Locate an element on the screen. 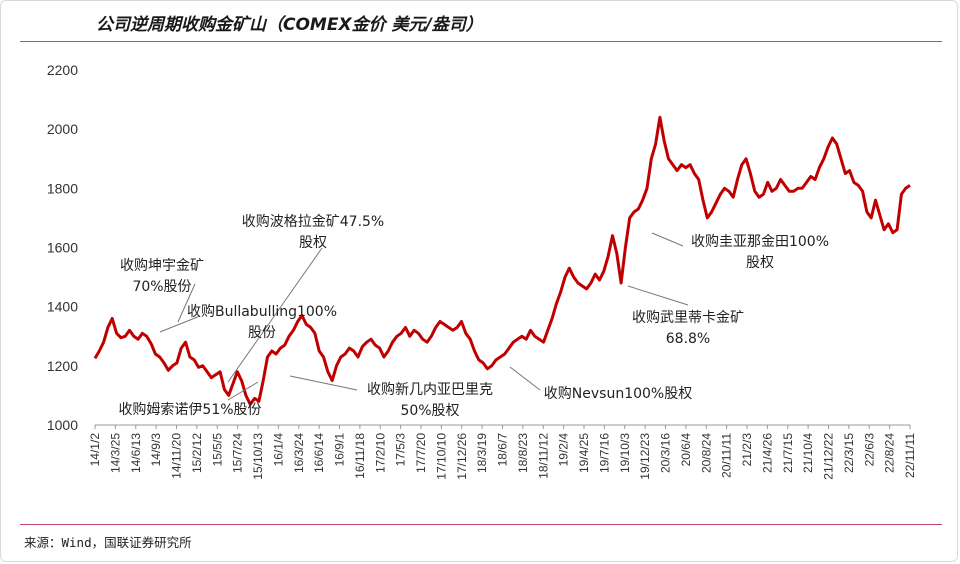  title-divider is located at coordinates (481, 41).